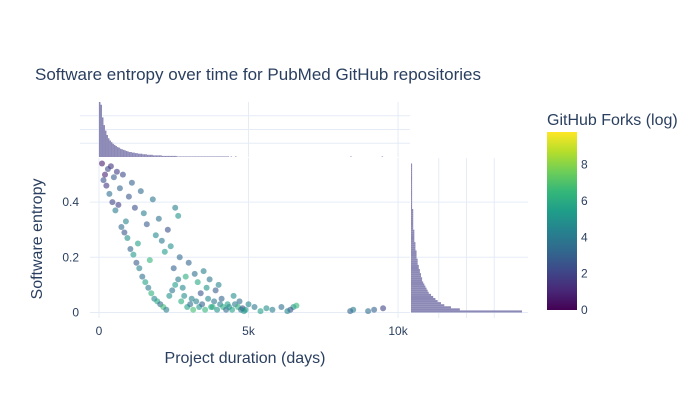 The image size is (700, 400). What do you see at coordinates (584, 165) in the screenshot?
I see `colorbar-tick-label: 8` at bounding box center [584, 165].